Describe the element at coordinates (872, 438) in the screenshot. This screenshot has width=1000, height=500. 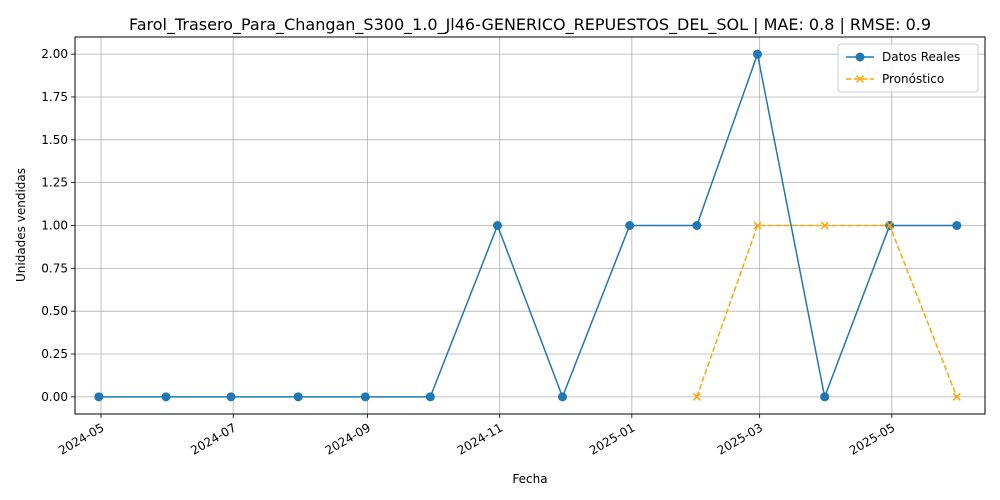
I see `x-tick-label: 2025-05` at that location.